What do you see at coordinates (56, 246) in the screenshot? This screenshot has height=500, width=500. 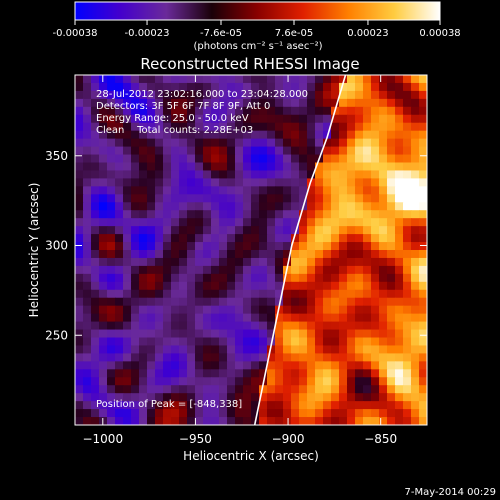 I see `y-tick-label: 300` at bounding box center [56, 246].